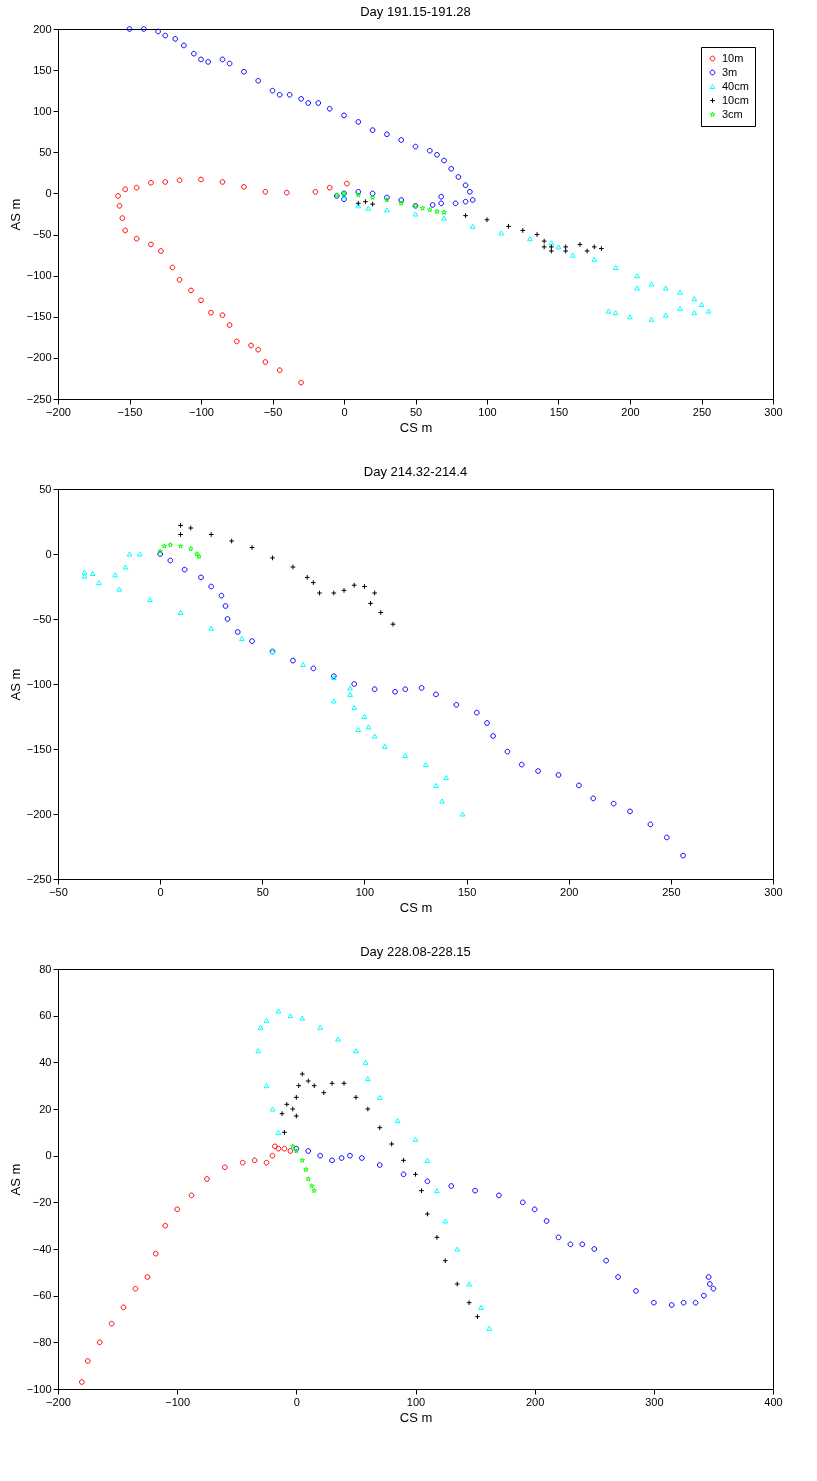 The width and height of the screenshot is (817, 1481). What do you see at coordinates (671, 891) in the screenshot?
I see `x-tick-label: 250` at bounding box center [671, 891].